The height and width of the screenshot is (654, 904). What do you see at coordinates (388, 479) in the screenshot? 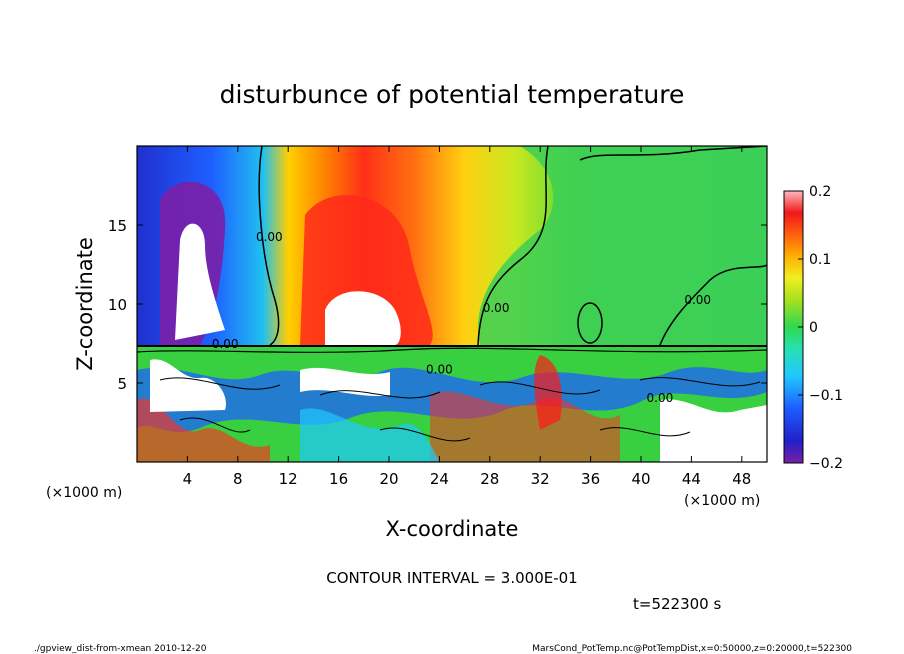
I see `x-tick-label: 20` at bounding box center [388, 479].